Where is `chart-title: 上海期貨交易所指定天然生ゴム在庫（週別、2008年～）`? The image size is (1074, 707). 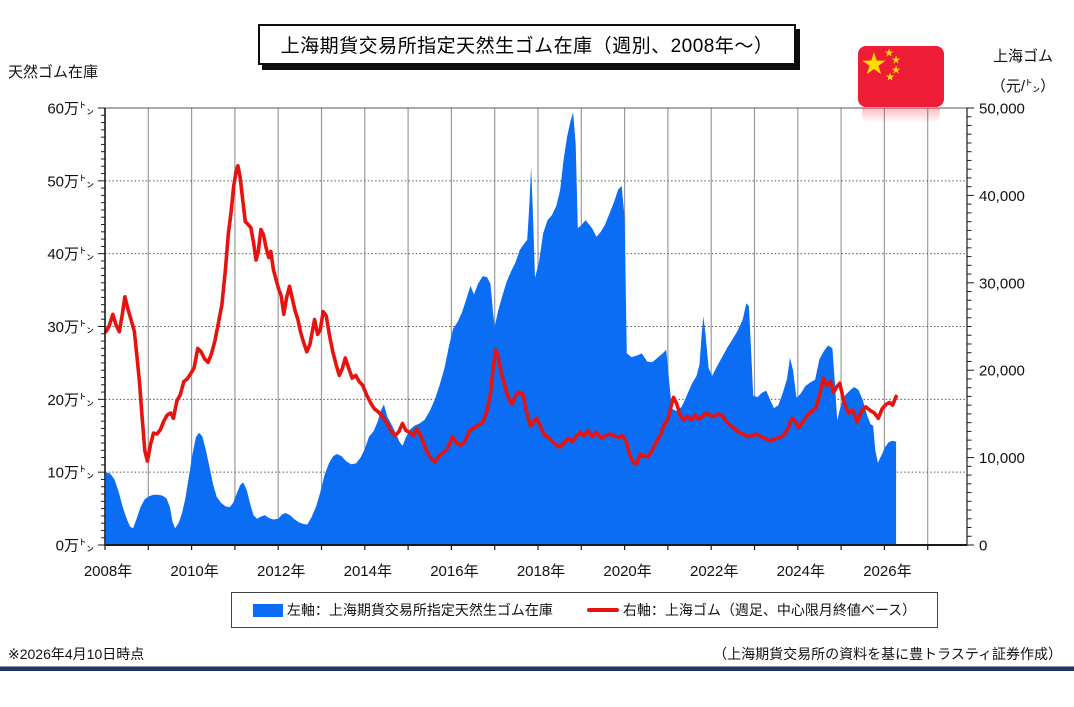 chart-title: 上海期貨交易所指定天然生ゴム在庫（週別、2008年～） is located at coordinates (527, 46).